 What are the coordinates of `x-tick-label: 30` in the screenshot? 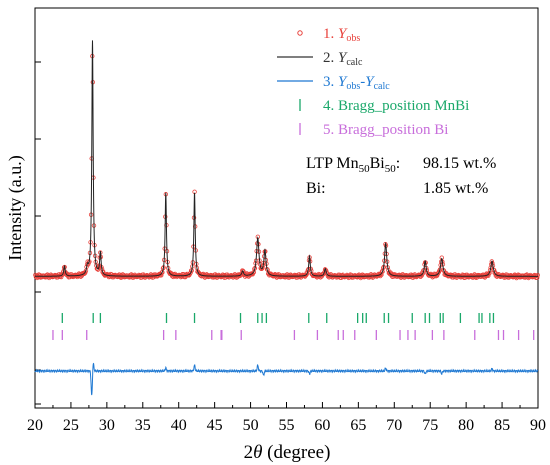 It's located at (107, 425).